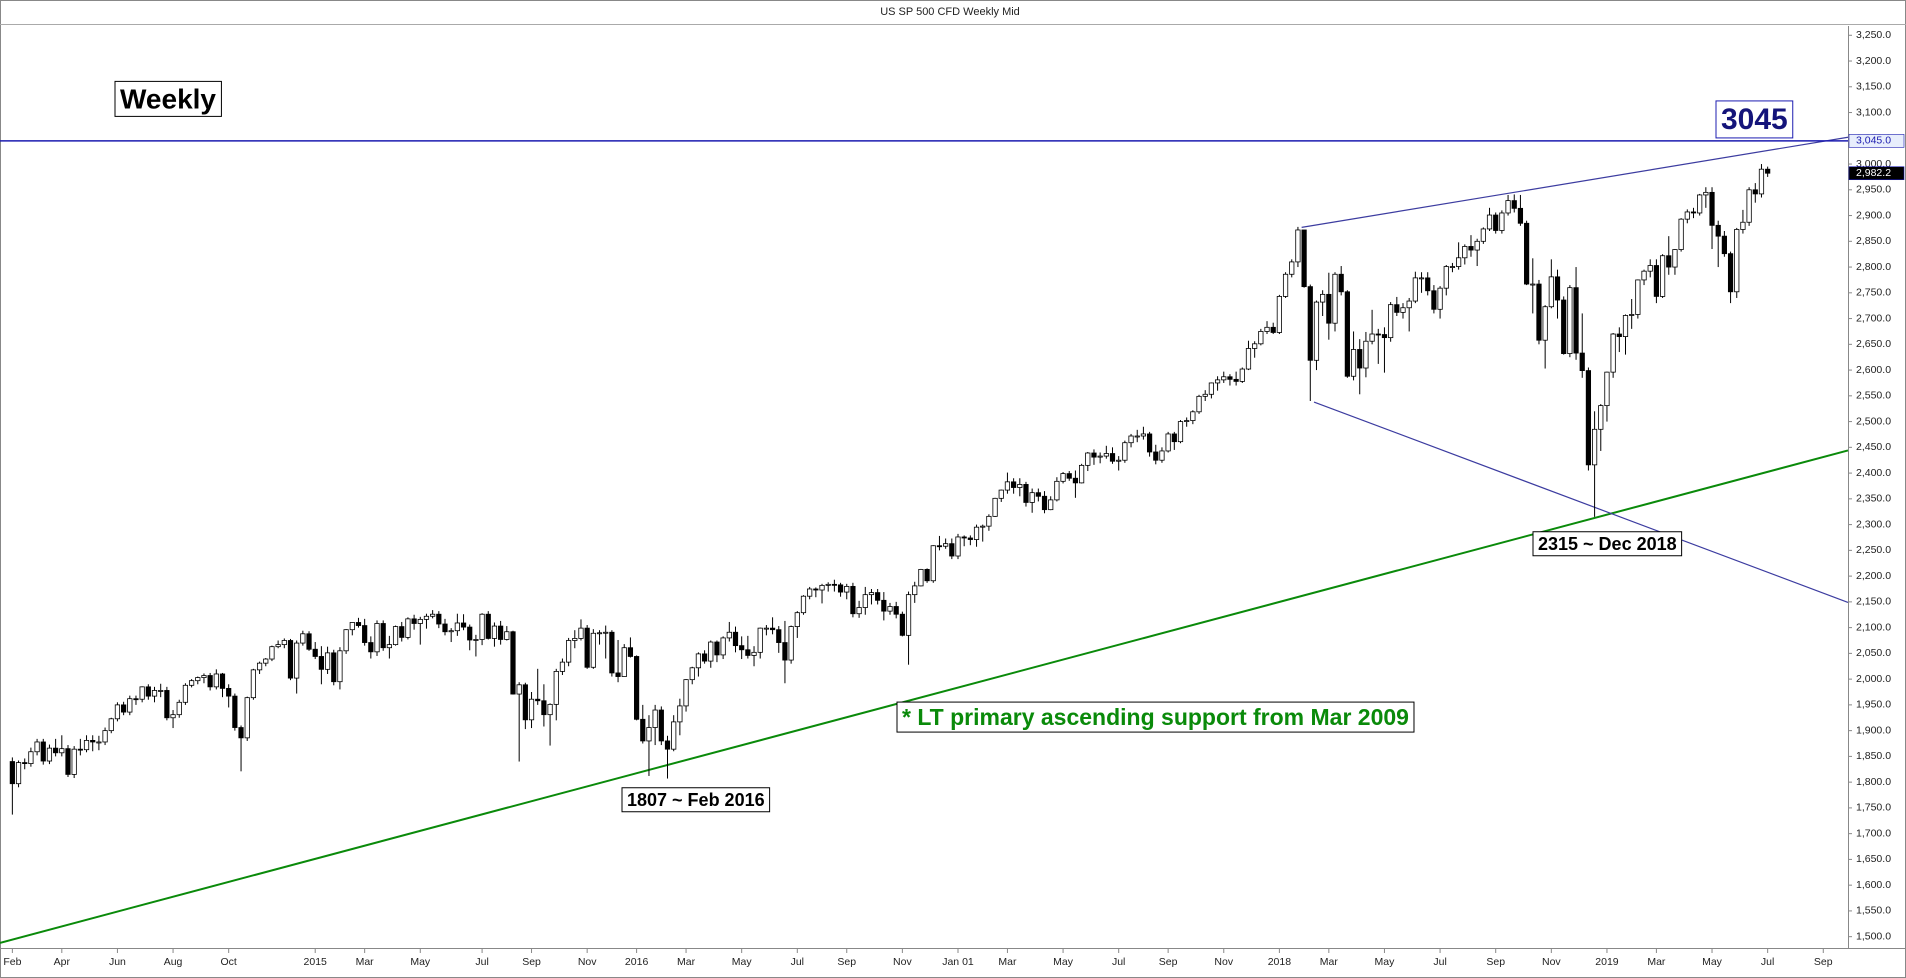  Describe the element at coordinates (1581, 502) in the screenshot. I see `trendline` at that location.